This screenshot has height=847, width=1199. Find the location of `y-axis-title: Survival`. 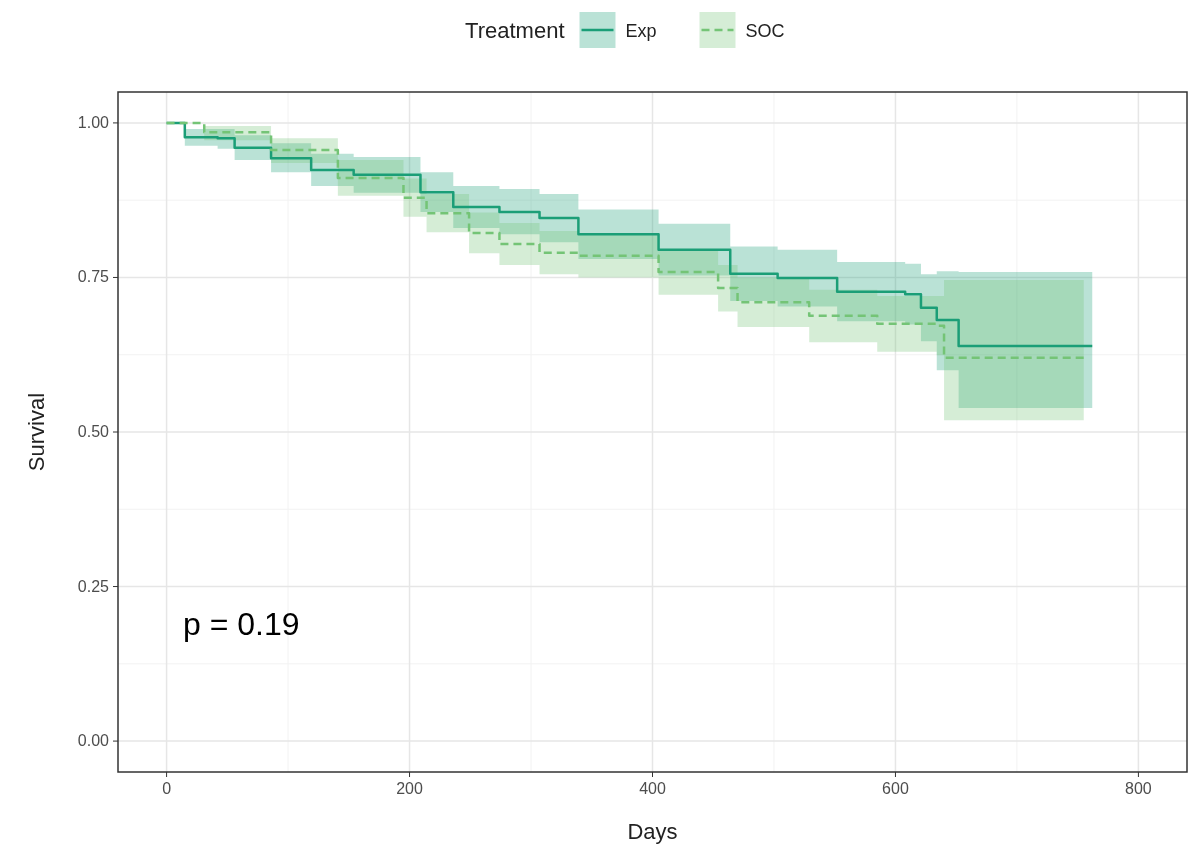

y-axis-title: Survival is located at coordinates (36, 432).